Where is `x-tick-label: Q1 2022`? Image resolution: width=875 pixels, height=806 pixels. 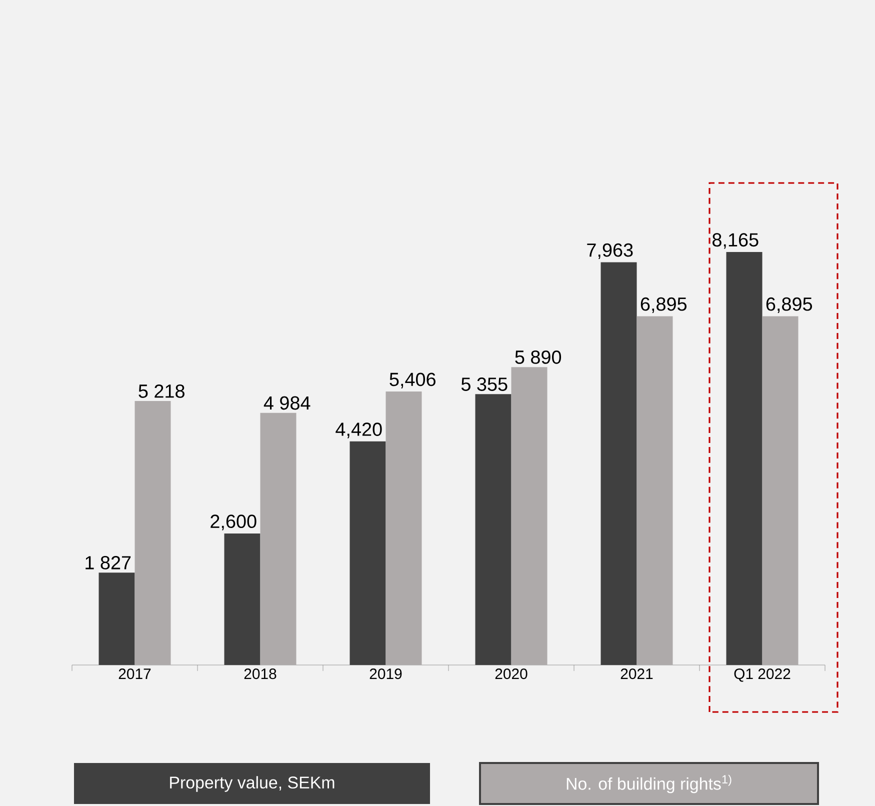 x-tick-label: Q1 2022 is located at coordinates (762, 675).